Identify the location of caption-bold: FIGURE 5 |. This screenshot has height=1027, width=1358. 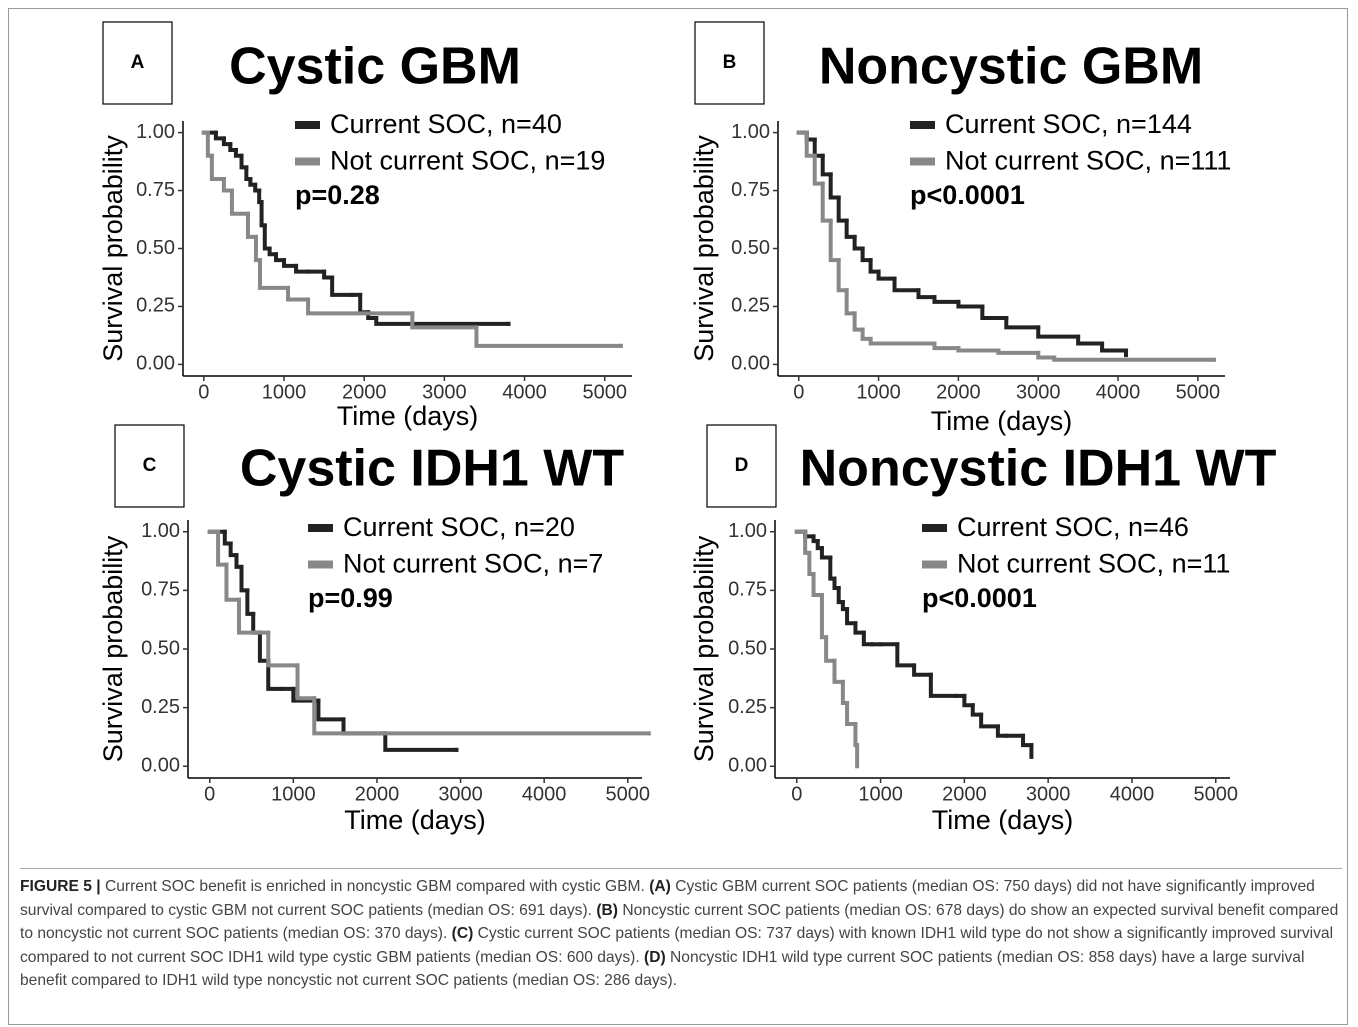
(60, 886).